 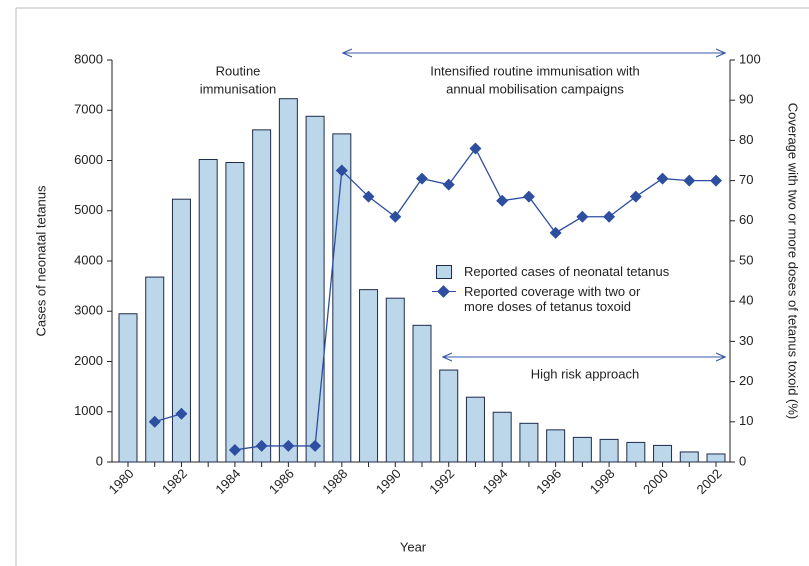 What do you see at coordinates (746, 420) in the screenshot?
I see `y2-tick-label: 10` at bounding box center [746, 420].